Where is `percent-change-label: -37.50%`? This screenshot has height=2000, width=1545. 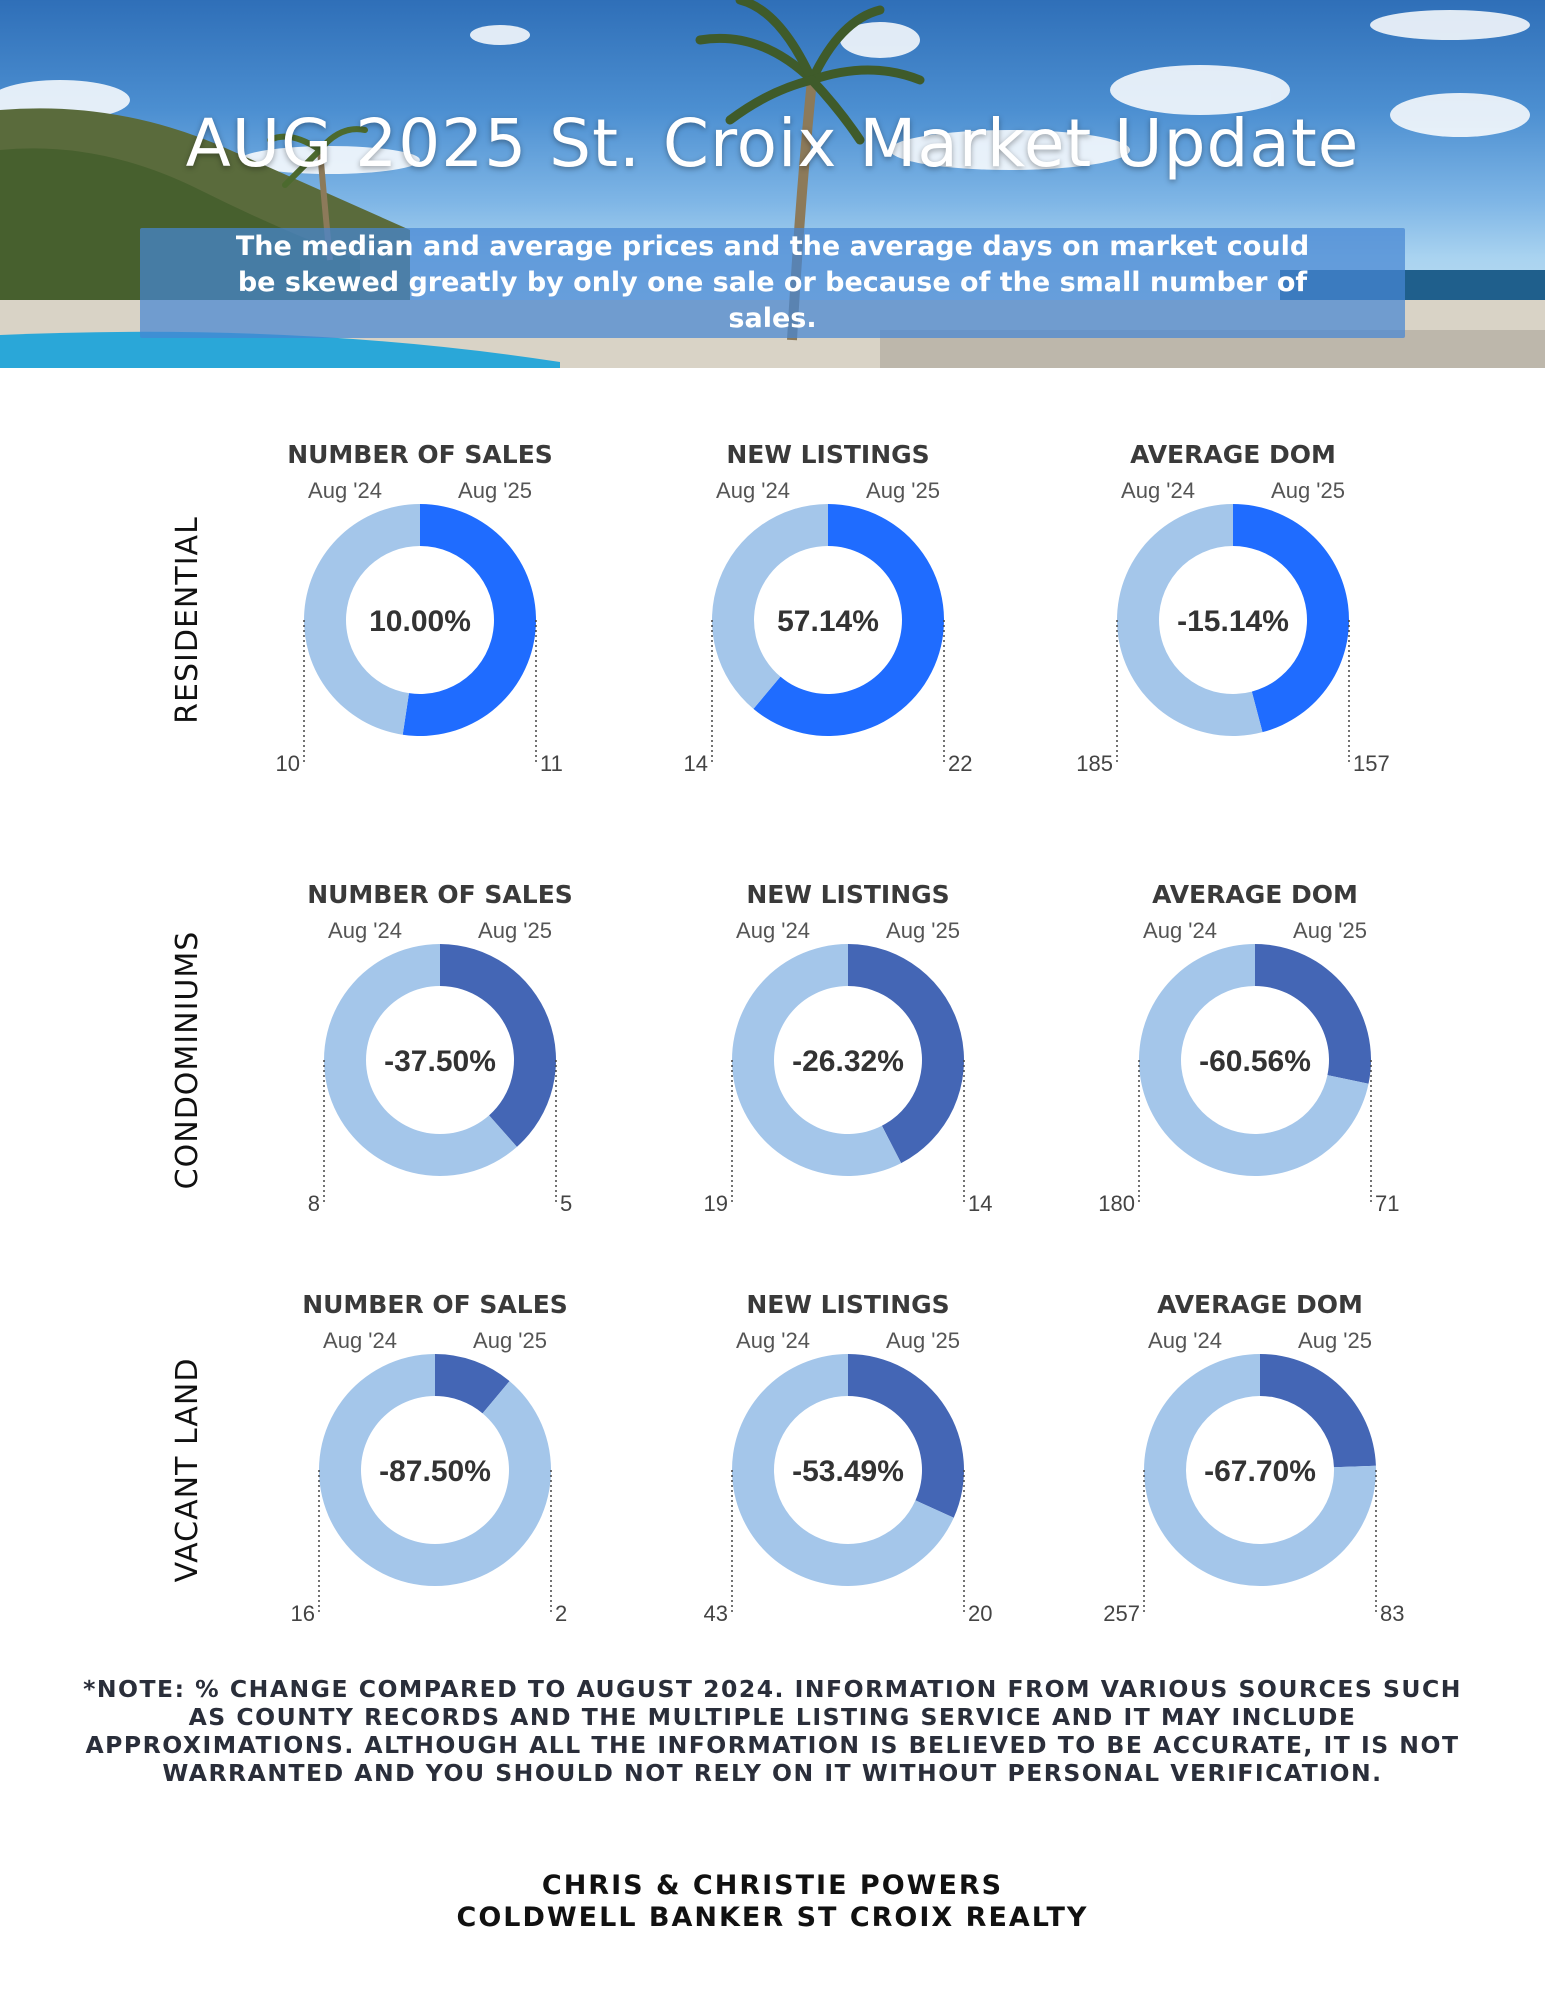
percent-change-label: -37.50% is located at coordinates (440, 1061).